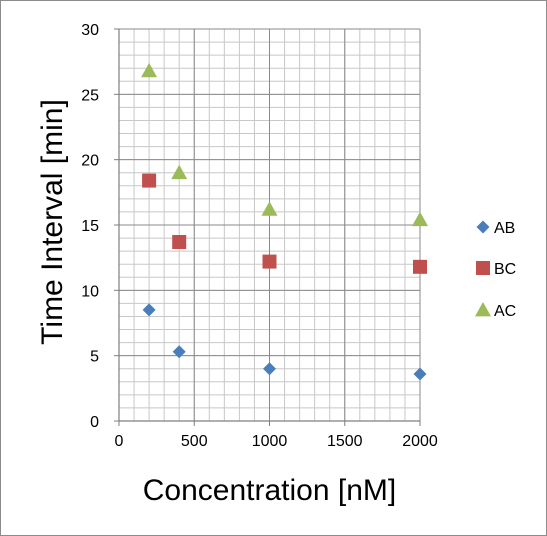 The image size is (547, 536). I want to click on y-axis-title: Time Interval [min], so click(52, 222).